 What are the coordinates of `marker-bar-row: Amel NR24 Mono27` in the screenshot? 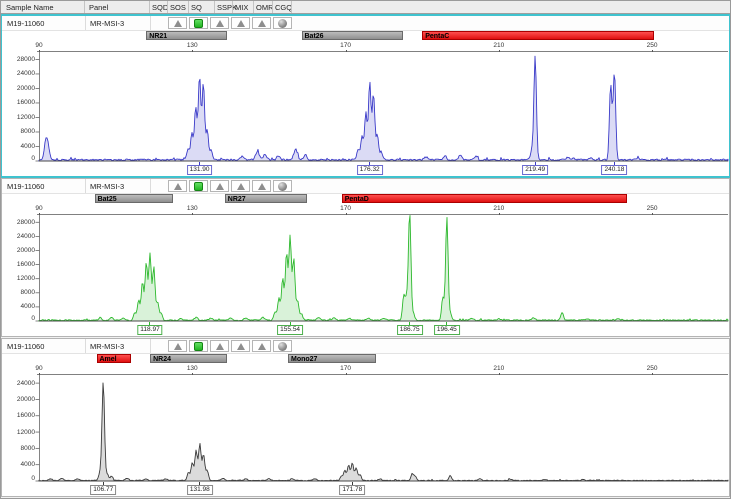 It's located at (365, 359).